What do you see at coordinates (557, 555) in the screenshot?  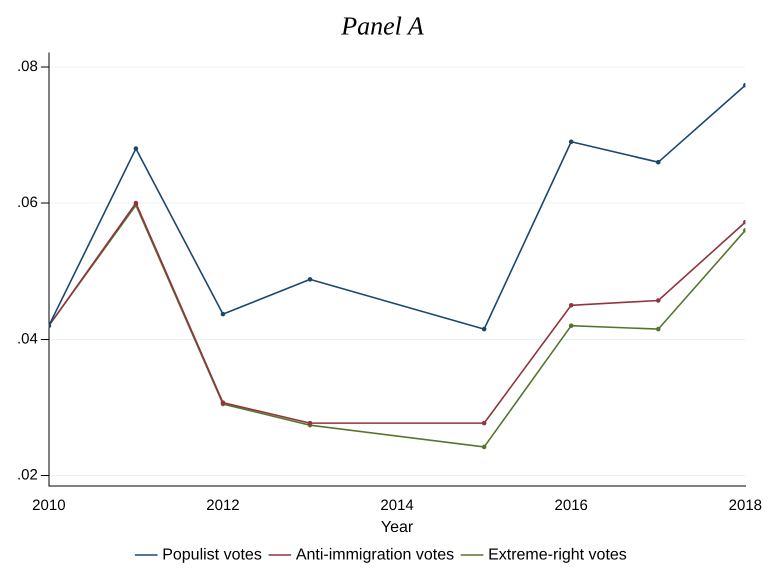 I see `legend-label: Extreme-right votes` at bounding box center [557, 555].